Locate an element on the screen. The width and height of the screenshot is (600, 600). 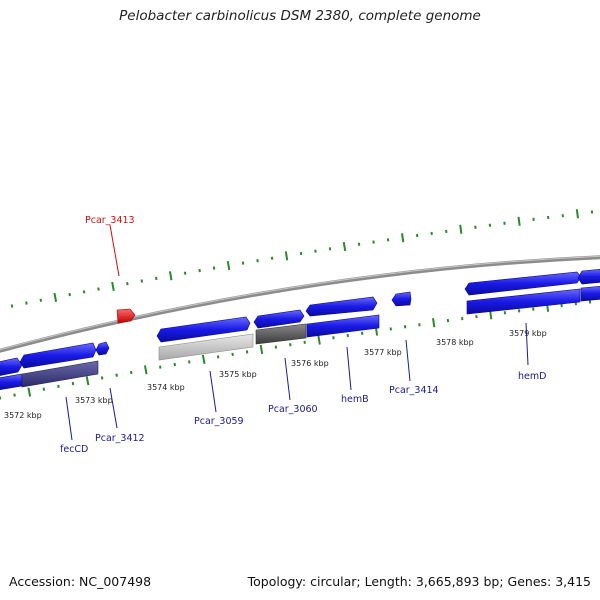
gene-label-leader-hemd is located at coordinates (527, 344).